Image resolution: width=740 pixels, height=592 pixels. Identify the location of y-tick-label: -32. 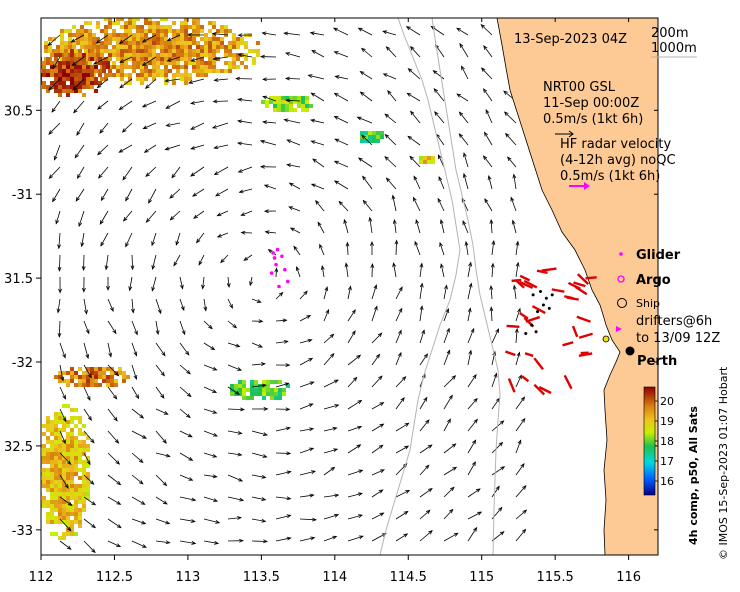
(22, 363).